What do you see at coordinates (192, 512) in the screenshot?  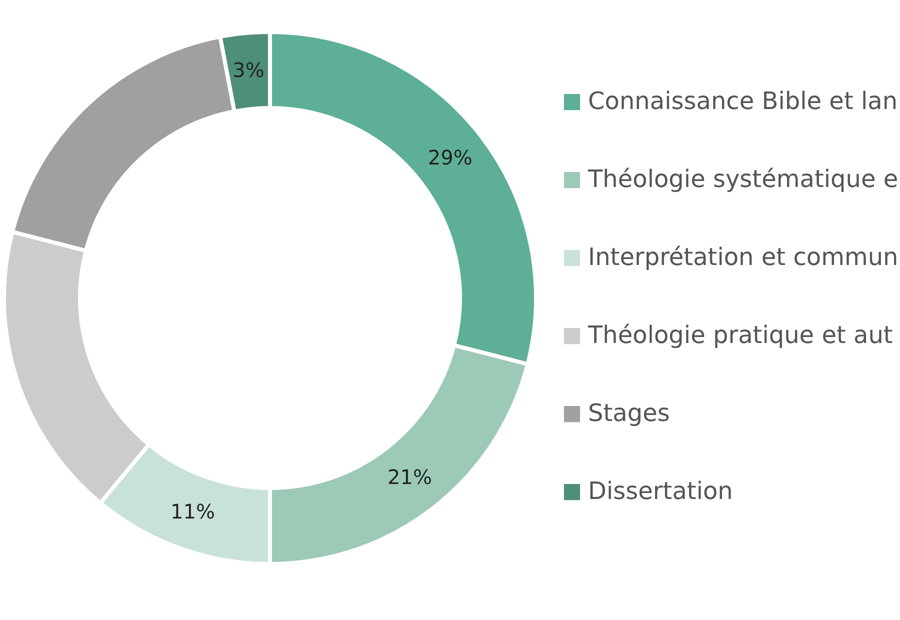 I see `data-label: 11%` at bounding box center [192, 512].